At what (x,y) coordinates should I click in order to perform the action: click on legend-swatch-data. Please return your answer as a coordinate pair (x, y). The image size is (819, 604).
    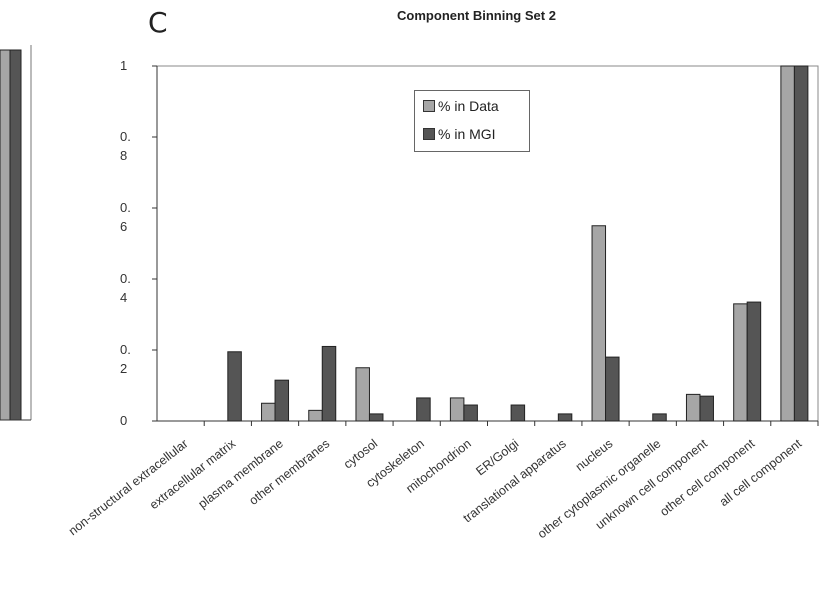
    Looking at the image, I should click on (429, 106).